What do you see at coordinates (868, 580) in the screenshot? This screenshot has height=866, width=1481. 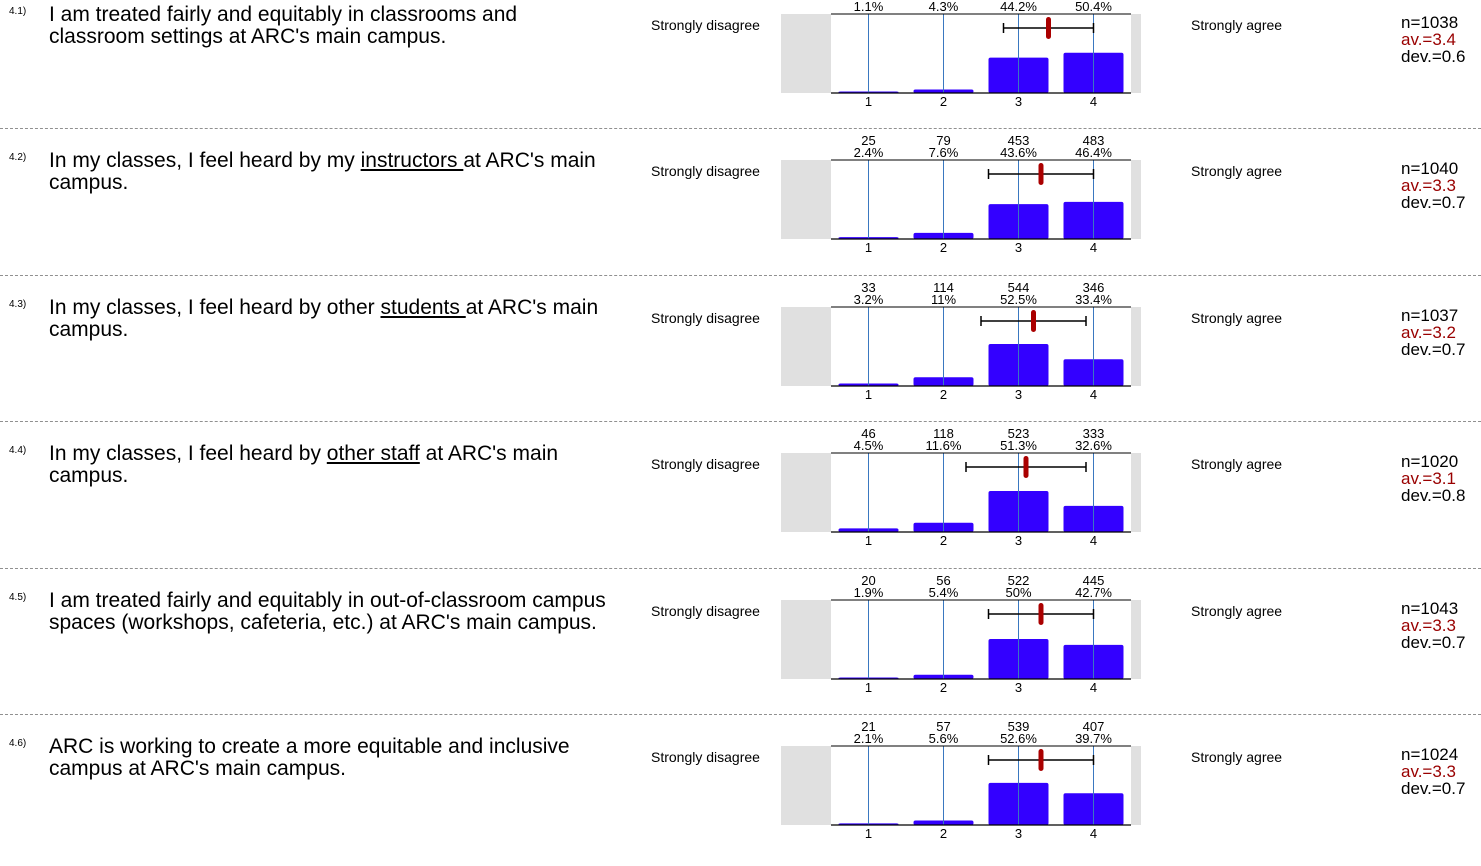 I see `count-label: 20` at bounding box center [868, 580].